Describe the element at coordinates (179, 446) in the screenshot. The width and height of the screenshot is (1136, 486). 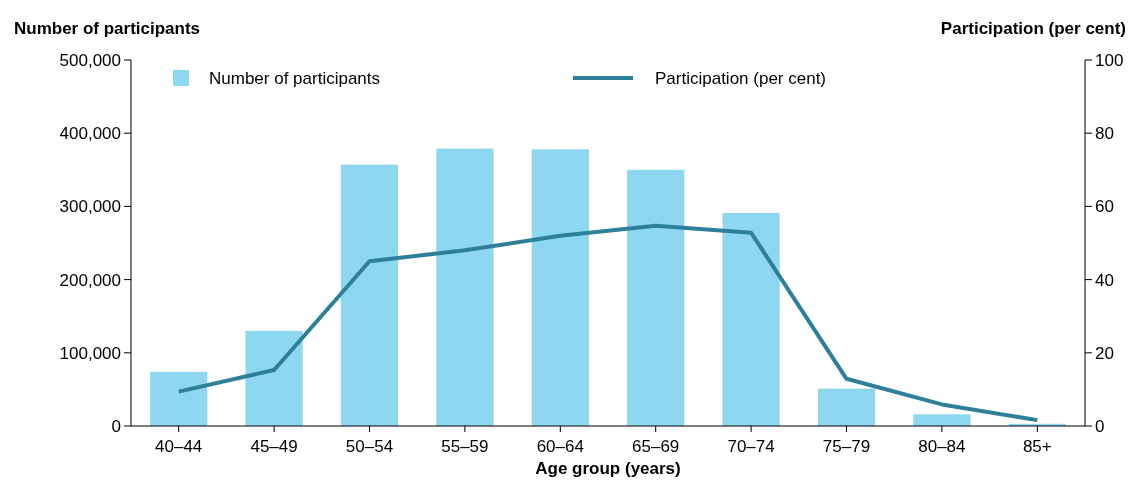
I see `x-tick-label: 40–44` at that location.